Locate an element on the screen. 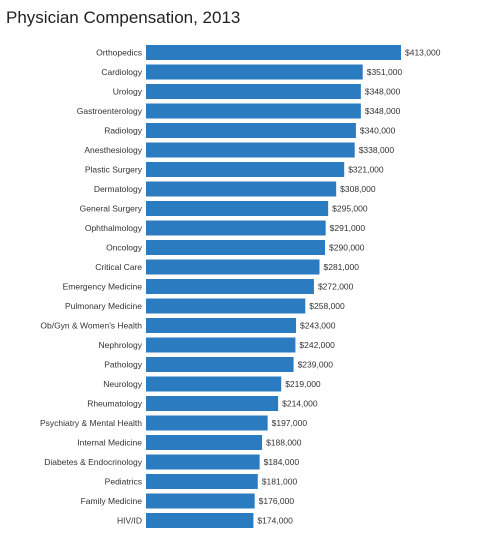 This screenshot has width=480, height=540. category-label: Nephrology is located at coordinates (121, 345).